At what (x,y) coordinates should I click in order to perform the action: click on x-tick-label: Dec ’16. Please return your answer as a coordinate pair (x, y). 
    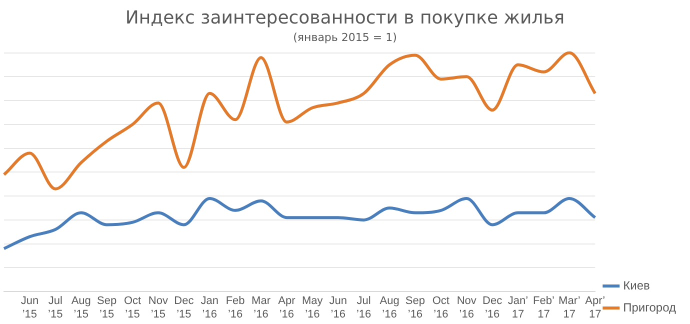
    Looking at the image, I should click on (492, 307).